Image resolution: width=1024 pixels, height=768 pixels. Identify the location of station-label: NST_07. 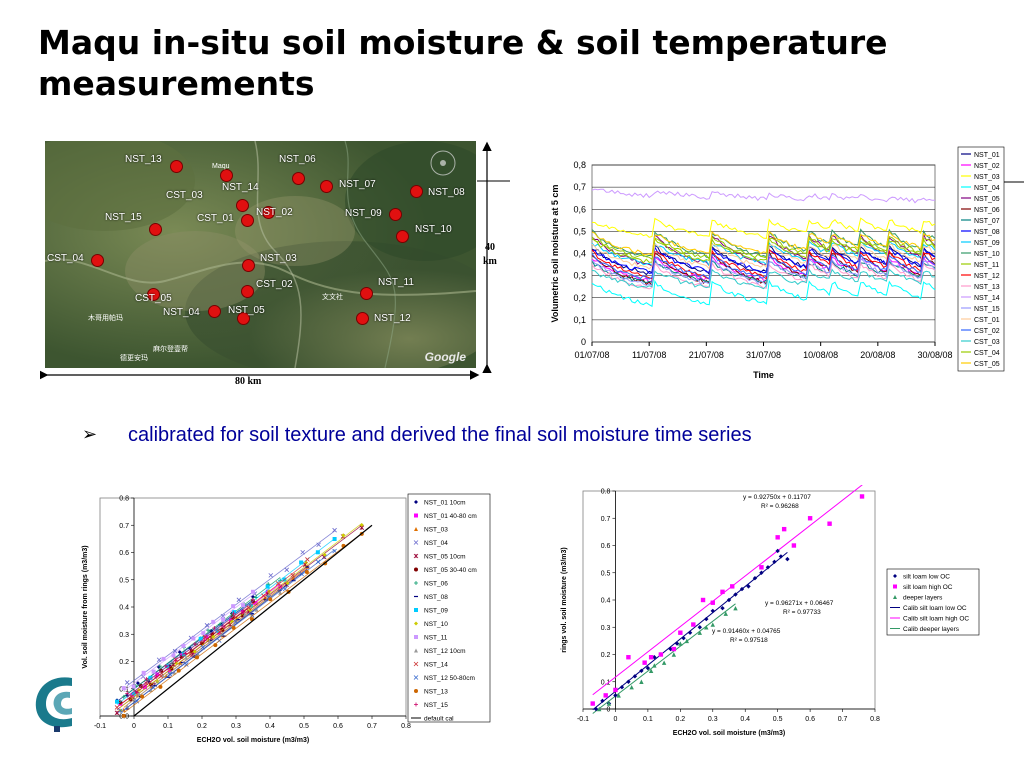
(357, 184).